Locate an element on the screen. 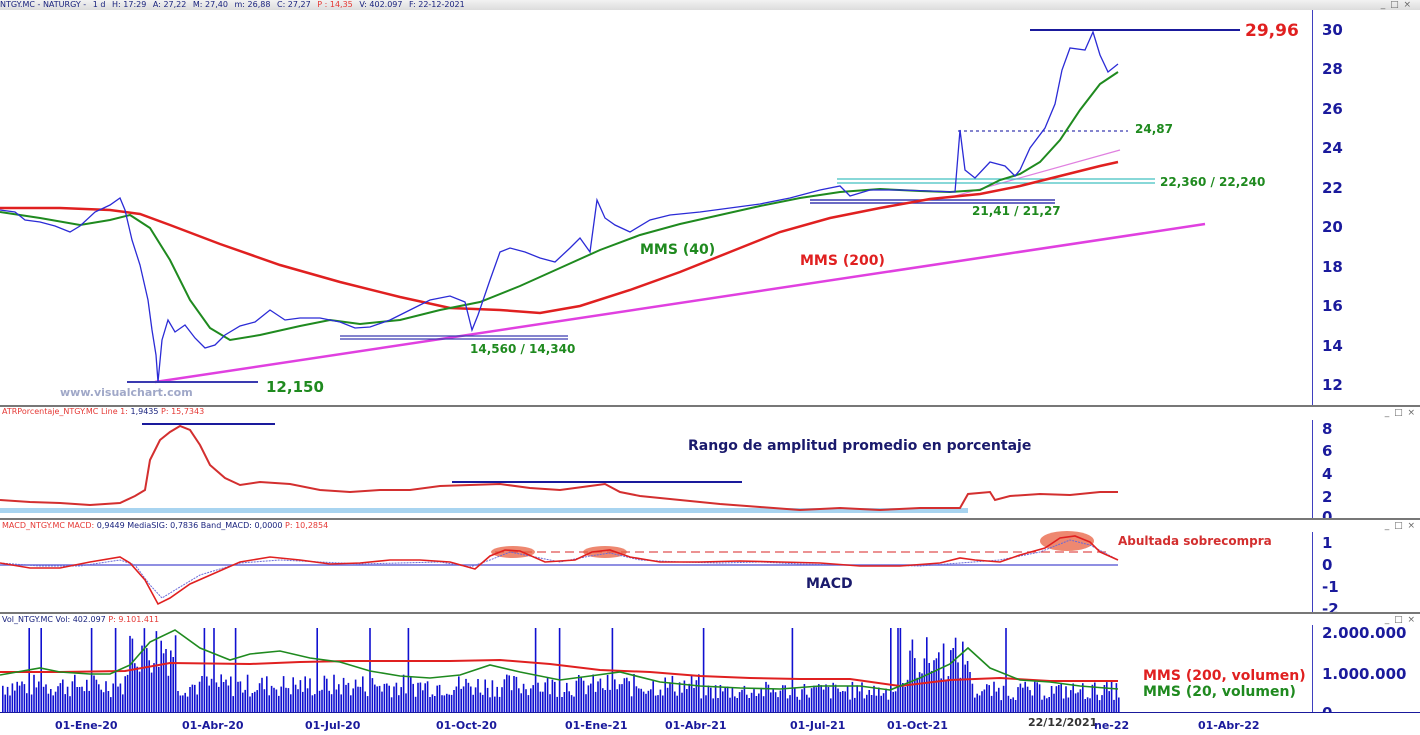  window-controls-macd: _ □ × is located at coordinates (1400, 526).